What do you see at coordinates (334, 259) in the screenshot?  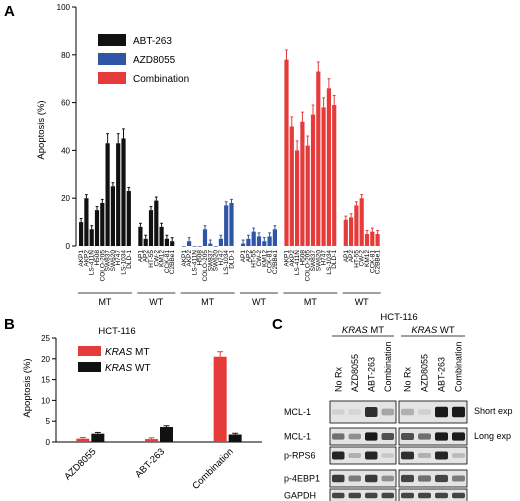 I see `x-tick-label: DLD-1` at bounding box center [334, 259].